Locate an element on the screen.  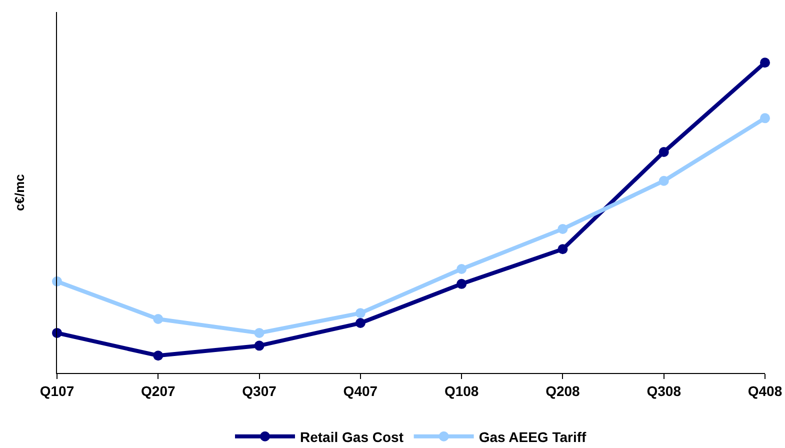
x-tick-label: Q408 is located at coordinates (765, 390).